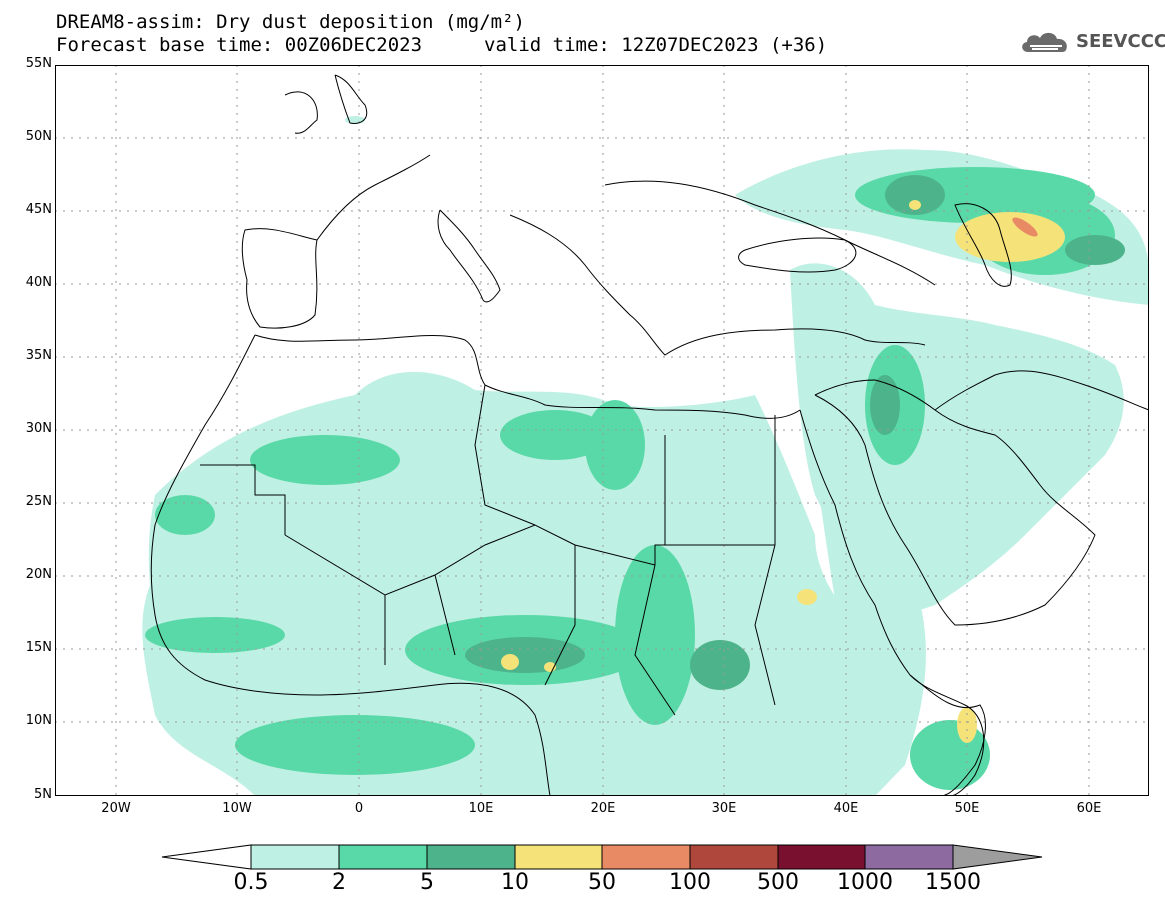 This screenshot has height=907, width=1165. What do you see at coordinates (38, 136) in the screenshot?
I see `lat-label: 50N` at bounding box center [38, 136].